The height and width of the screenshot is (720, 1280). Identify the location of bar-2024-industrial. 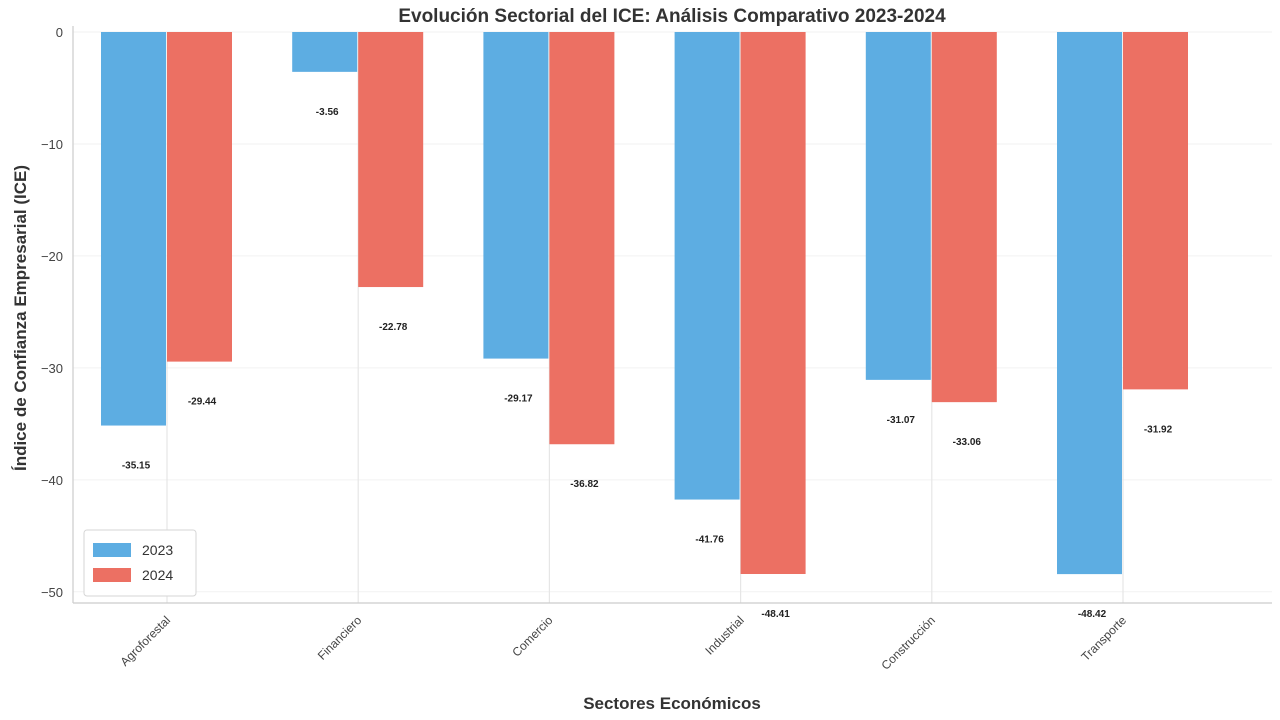
(773, 303).